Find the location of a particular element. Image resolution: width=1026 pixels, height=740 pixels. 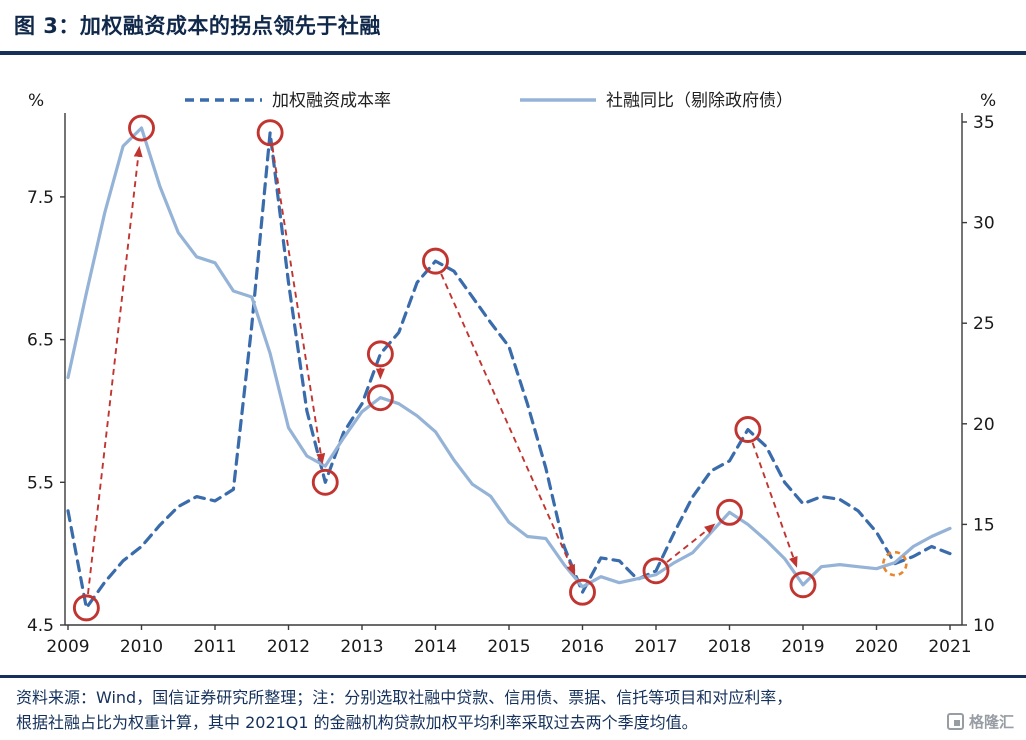

legend-label-cost: 加权融资成本率 is located at coordinates (331, 101).